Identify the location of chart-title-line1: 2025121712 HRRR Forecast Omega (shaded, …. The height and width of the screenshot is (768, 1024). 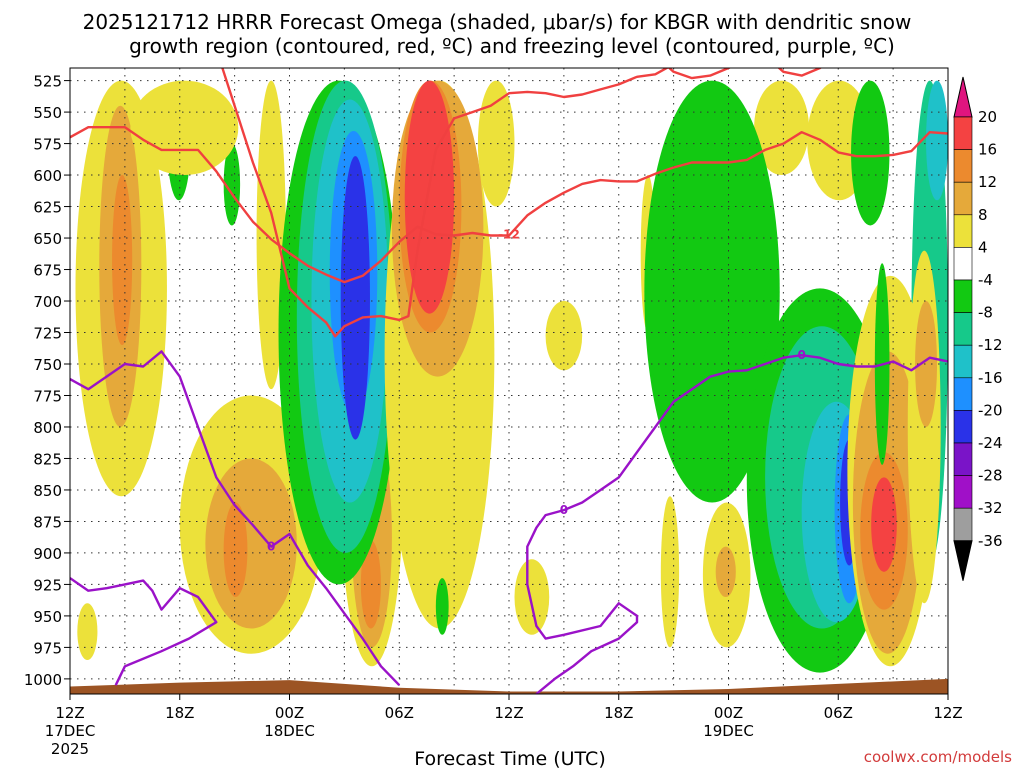
(497, 22).